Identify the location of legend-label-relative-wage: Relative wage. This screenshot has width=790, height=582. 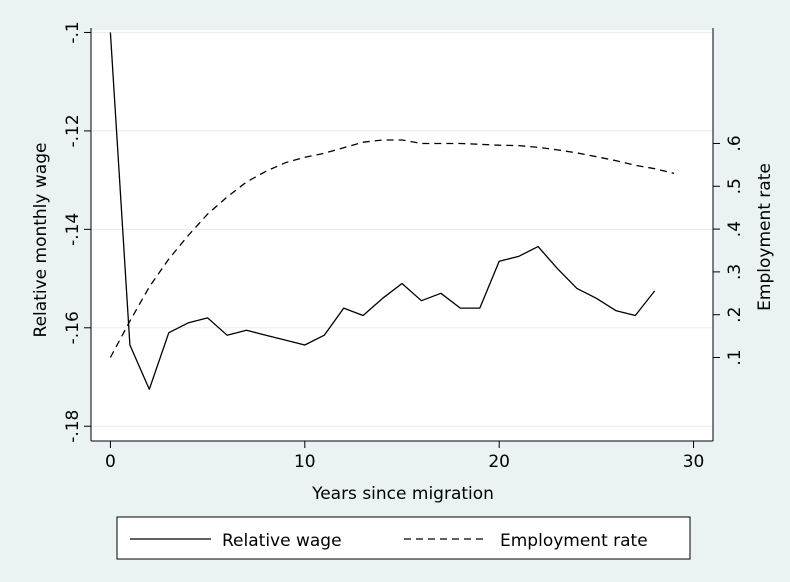
(282, 541).